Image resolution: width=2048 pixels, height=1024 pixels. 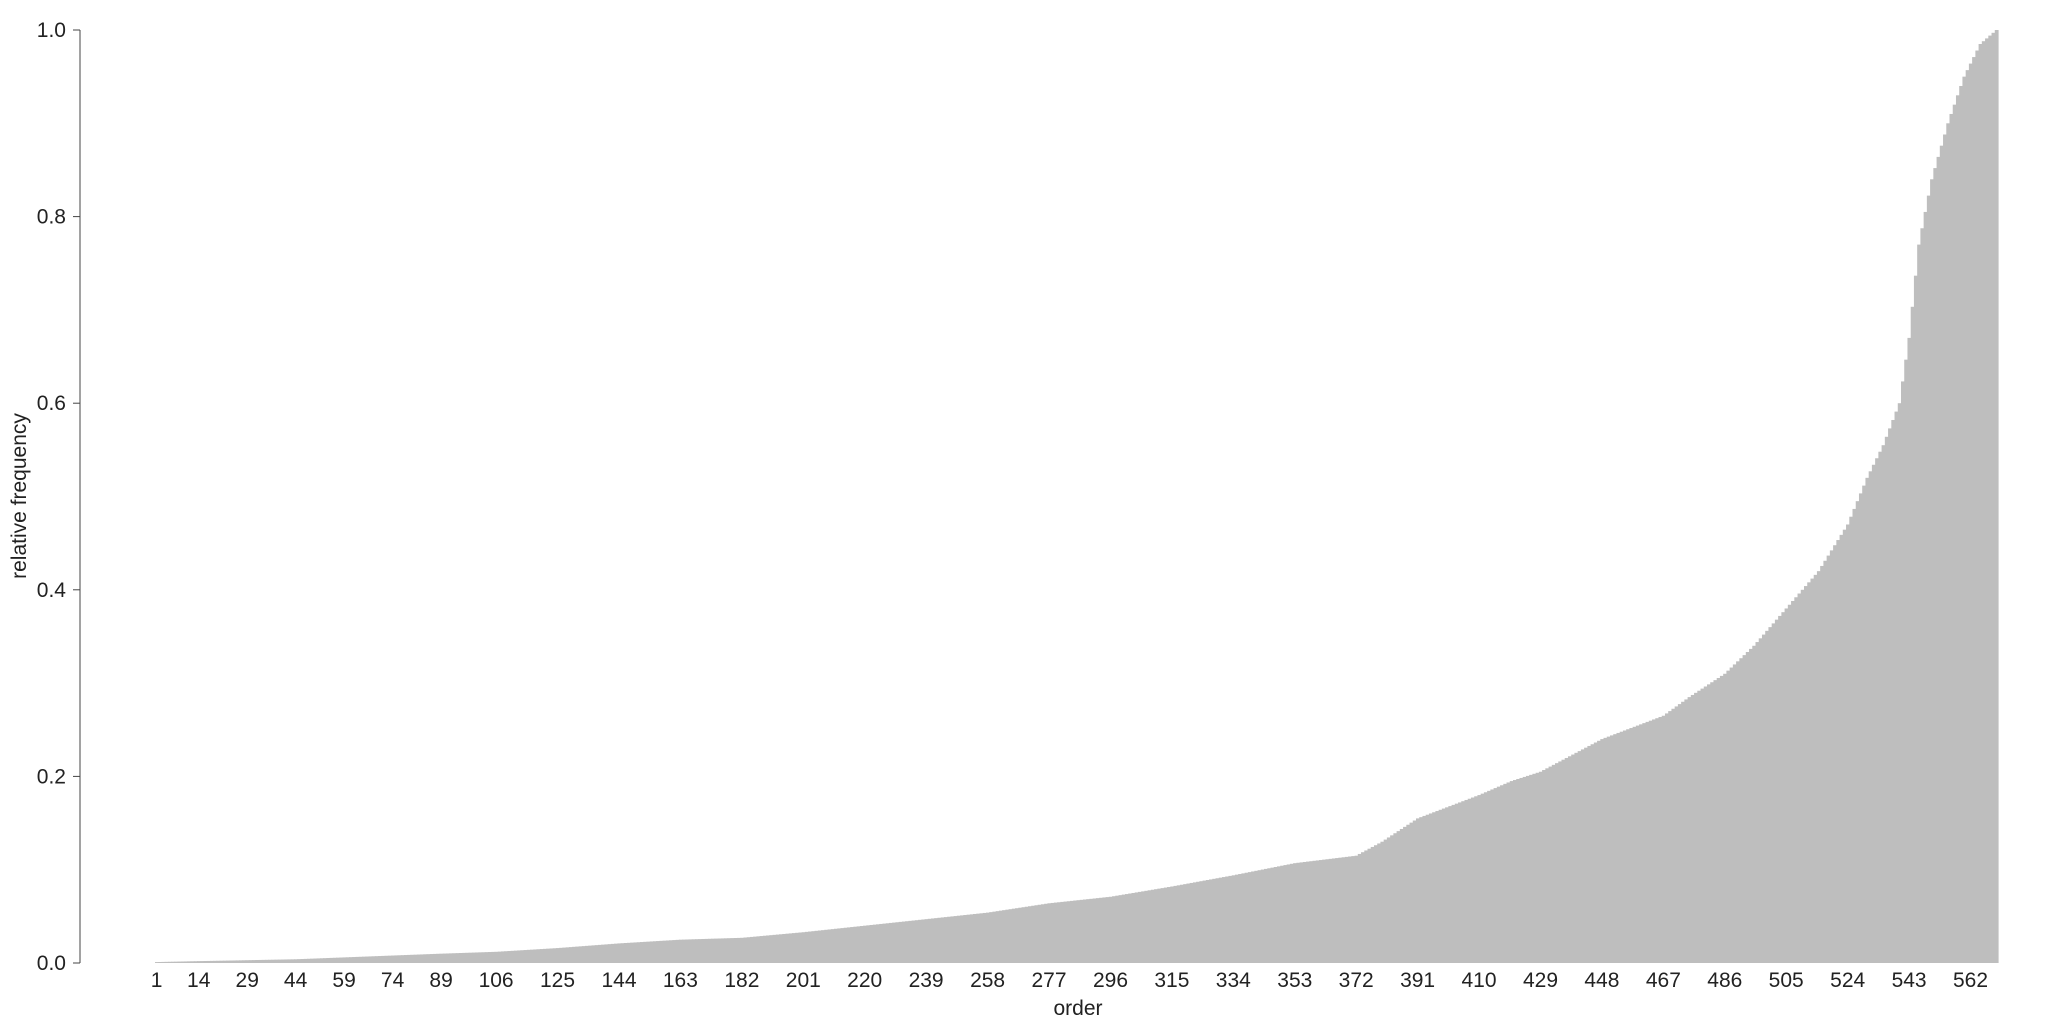 I want to click on x-tick-label: 44, so click(x=296, y=980).